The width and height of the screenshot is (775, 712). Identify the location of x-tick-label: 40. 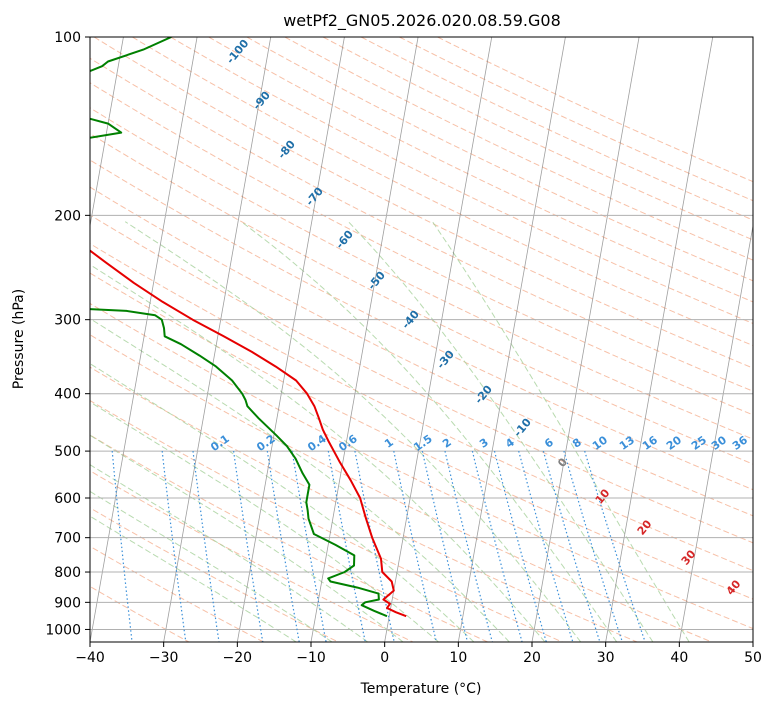
(679, 658).